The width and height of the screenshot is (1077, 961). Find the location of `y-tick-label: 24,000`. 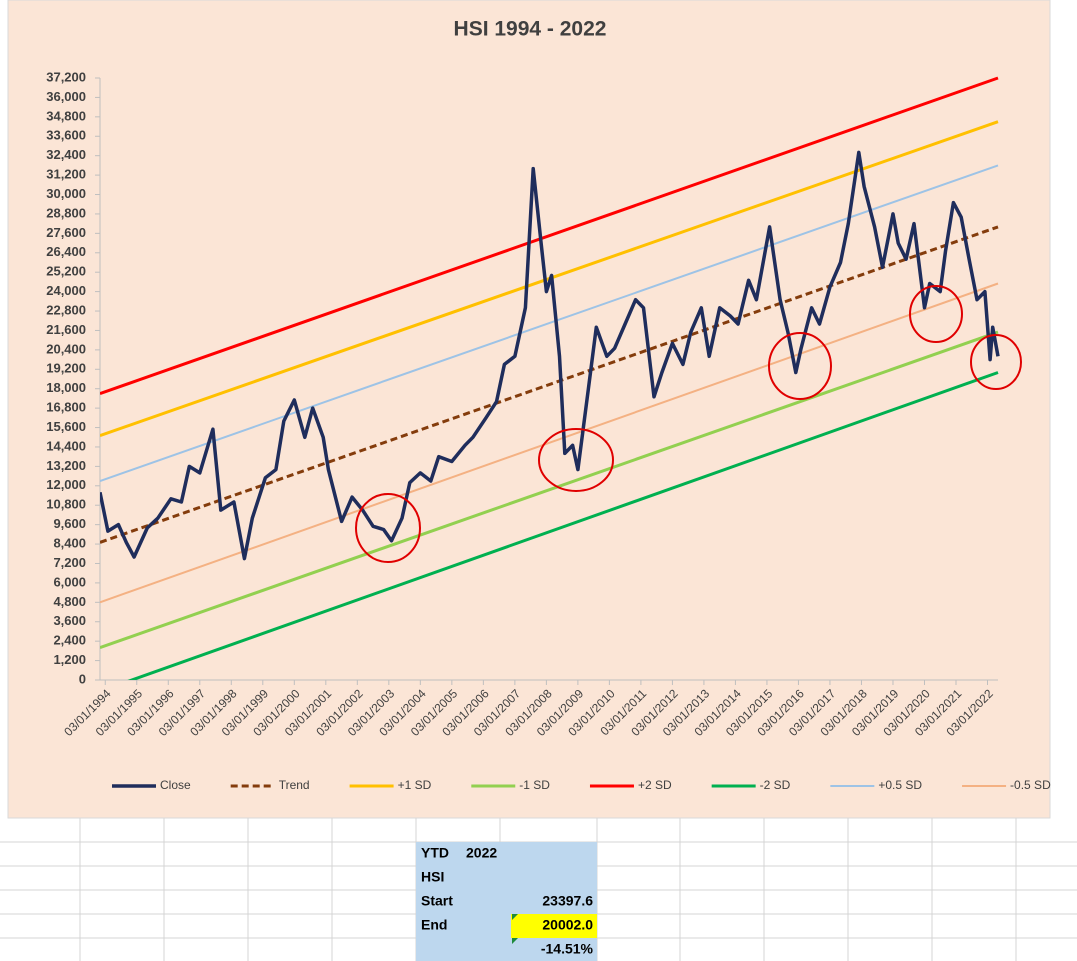

y-tick-label: 24,000 is located at coordinates (66, 290).